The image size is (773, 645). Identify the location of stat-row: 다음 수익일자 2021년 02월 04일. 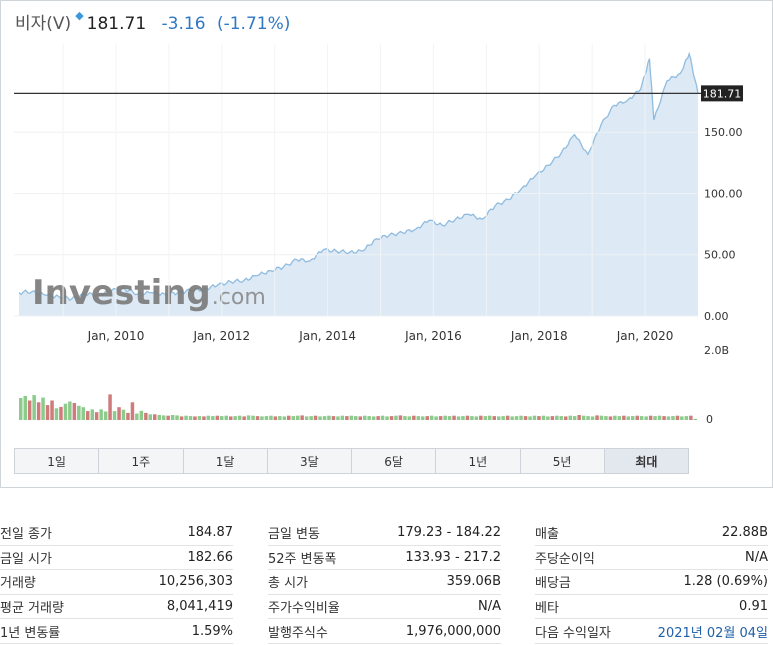
(651, 631).